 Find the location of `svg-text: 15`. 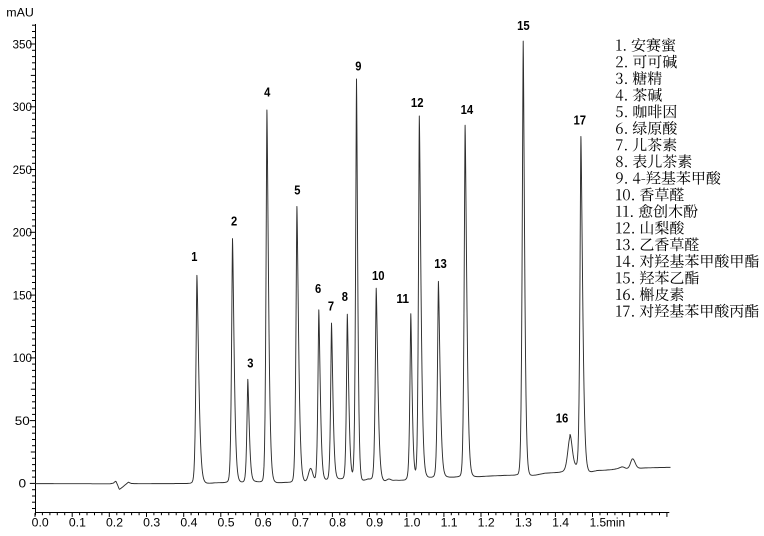

svg-text: 15 is located at coordinates (523, 25).